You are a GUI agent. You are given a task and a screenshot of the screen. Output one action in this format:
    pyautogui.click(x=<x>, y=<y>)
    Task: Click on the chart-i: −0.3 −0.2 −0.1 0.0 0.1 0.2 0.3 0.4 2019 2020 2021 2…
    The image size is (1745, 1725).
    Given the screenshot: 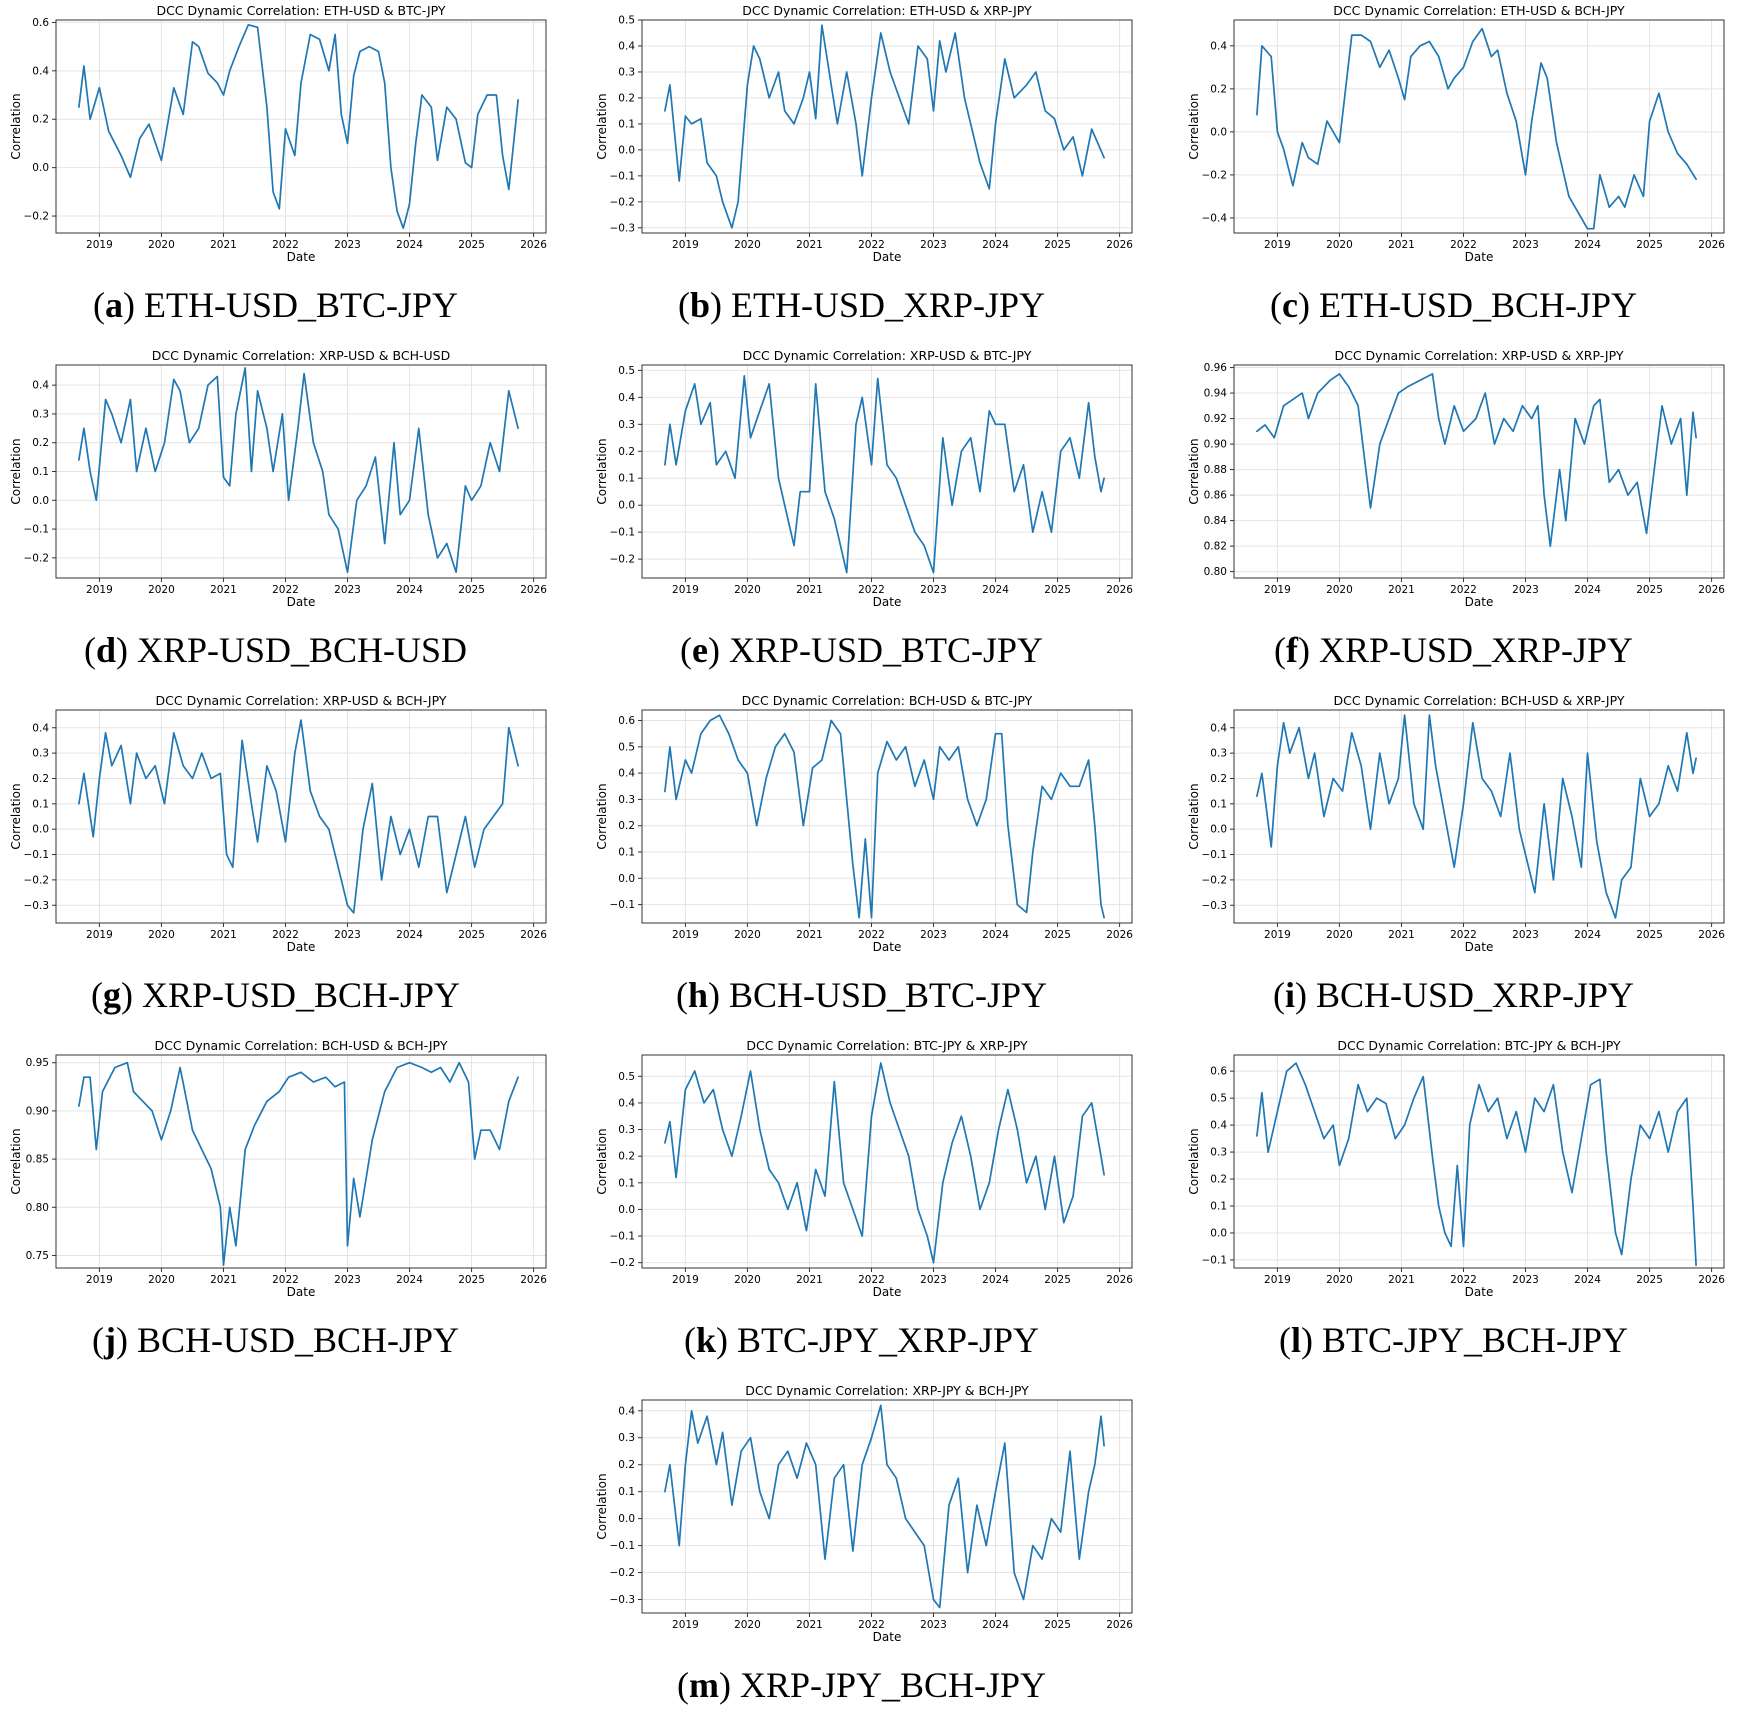 What is the action you would take?
    pyautogui.click(x=1456, y=823)
    